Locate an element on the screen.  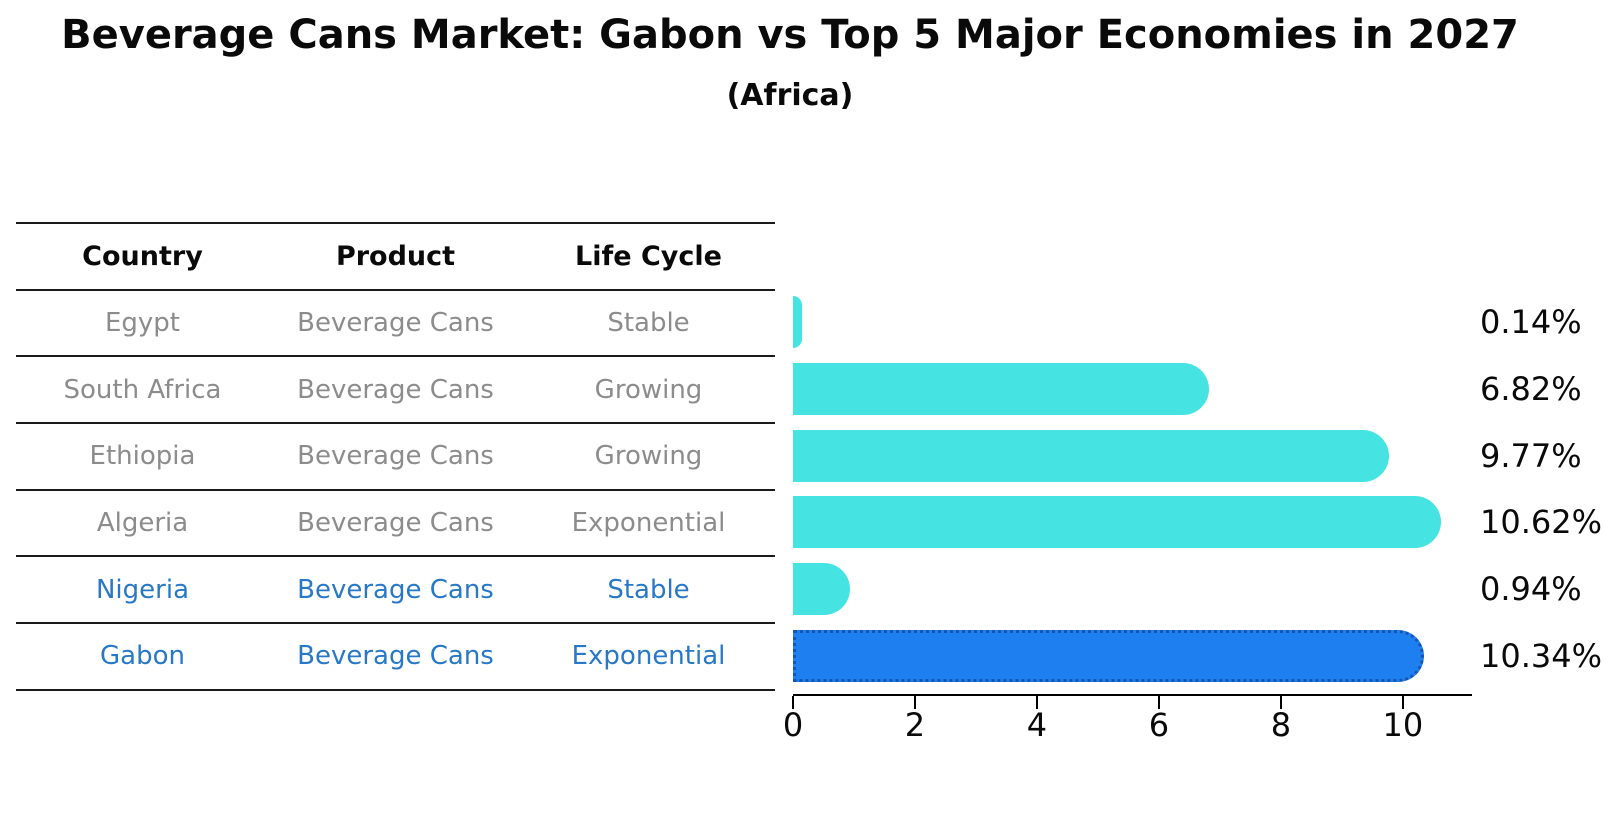
table-row: Nigeria Beverage Cans Stable is located at coordinates (395, 591).